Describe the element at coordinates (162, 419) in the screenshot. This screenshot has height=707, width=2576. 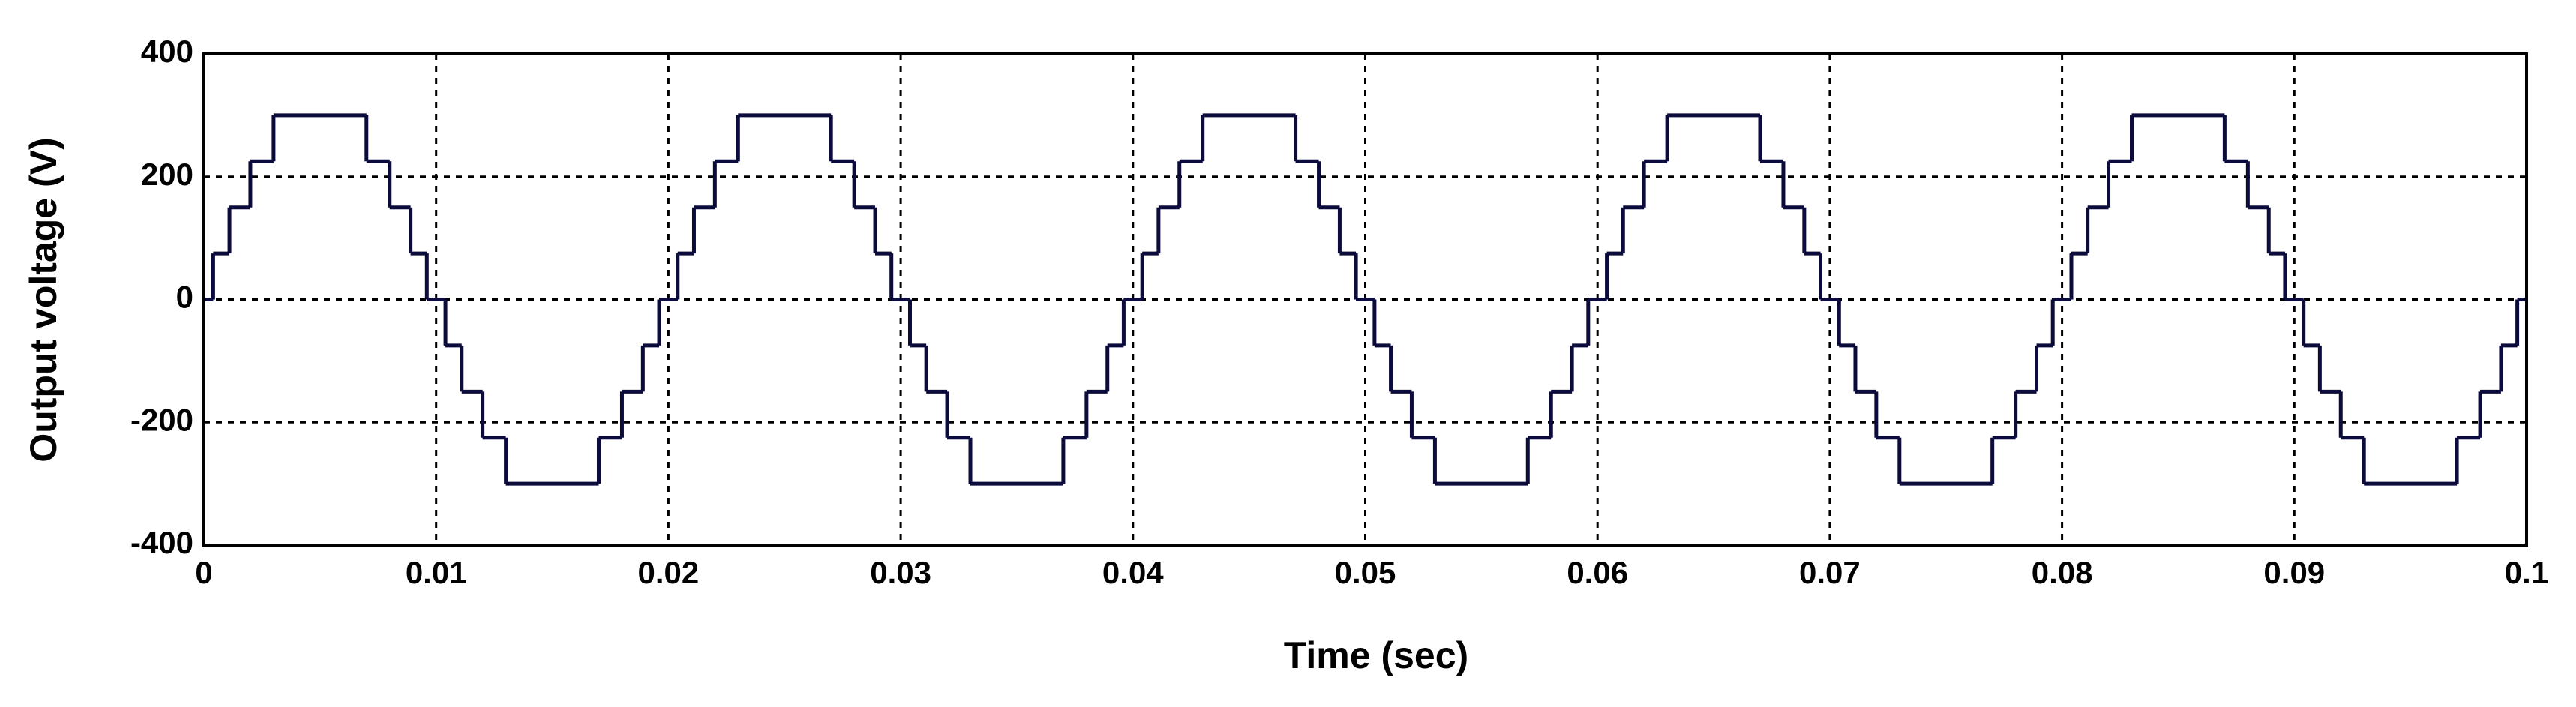
I see `y-tick-label: -200` at that location.